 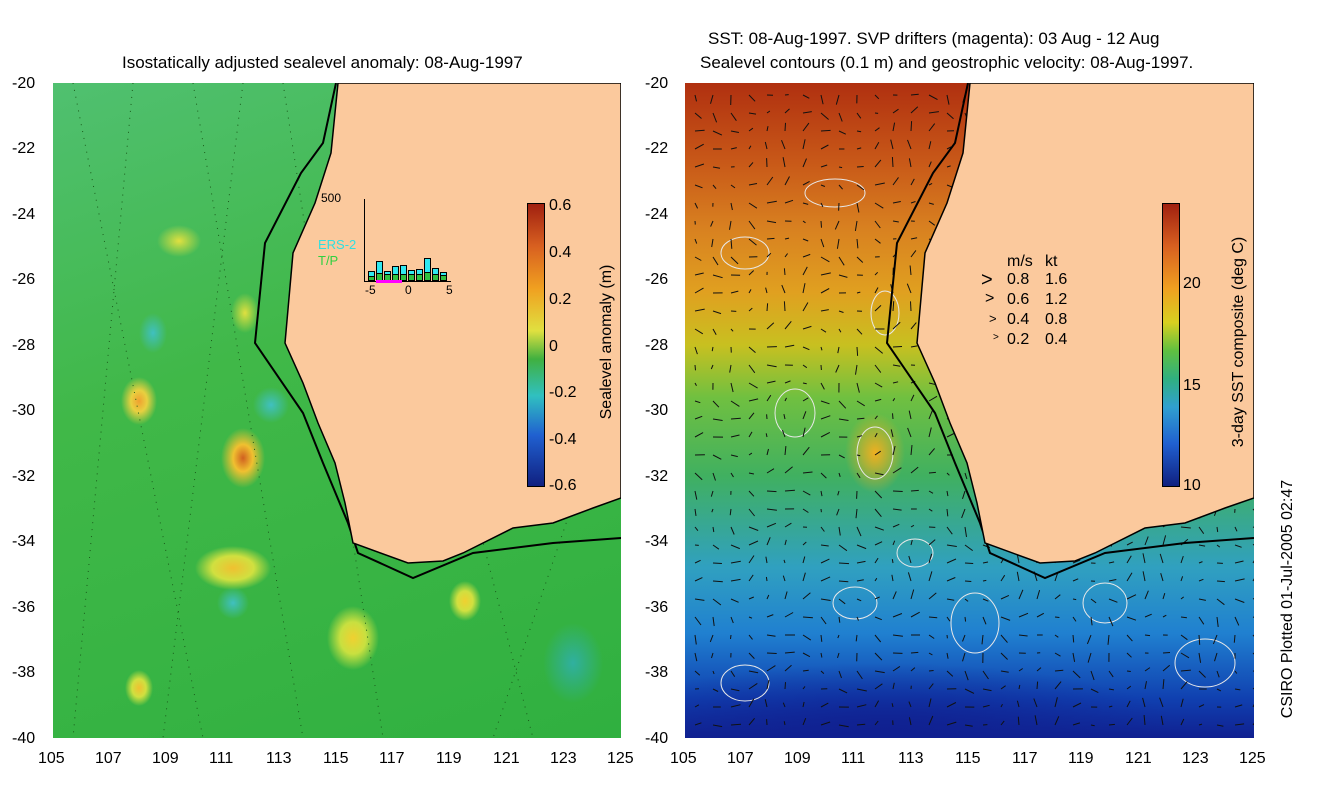 I want to click on inset-legend-tp: T/P, so click(x=328, y=260).